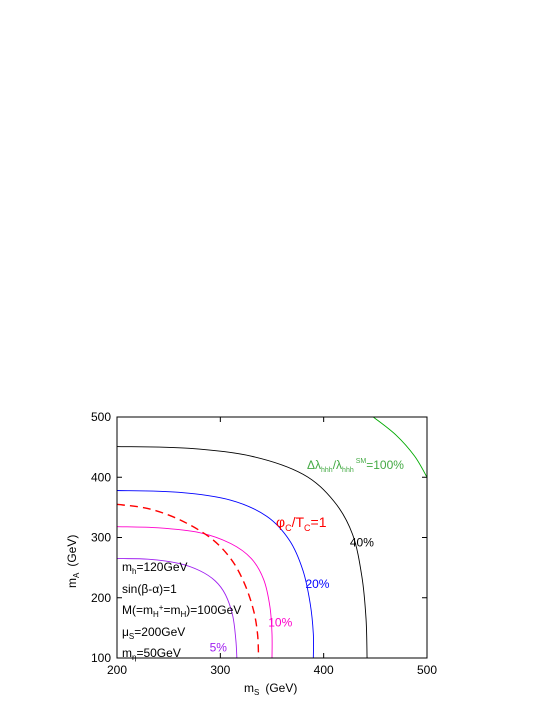 The width and height of the screenshot is (545, 705). Describe the element at coordinates (149, 589) in the screenshot. I see `param-sin: sin(β-α)=1` at that location.